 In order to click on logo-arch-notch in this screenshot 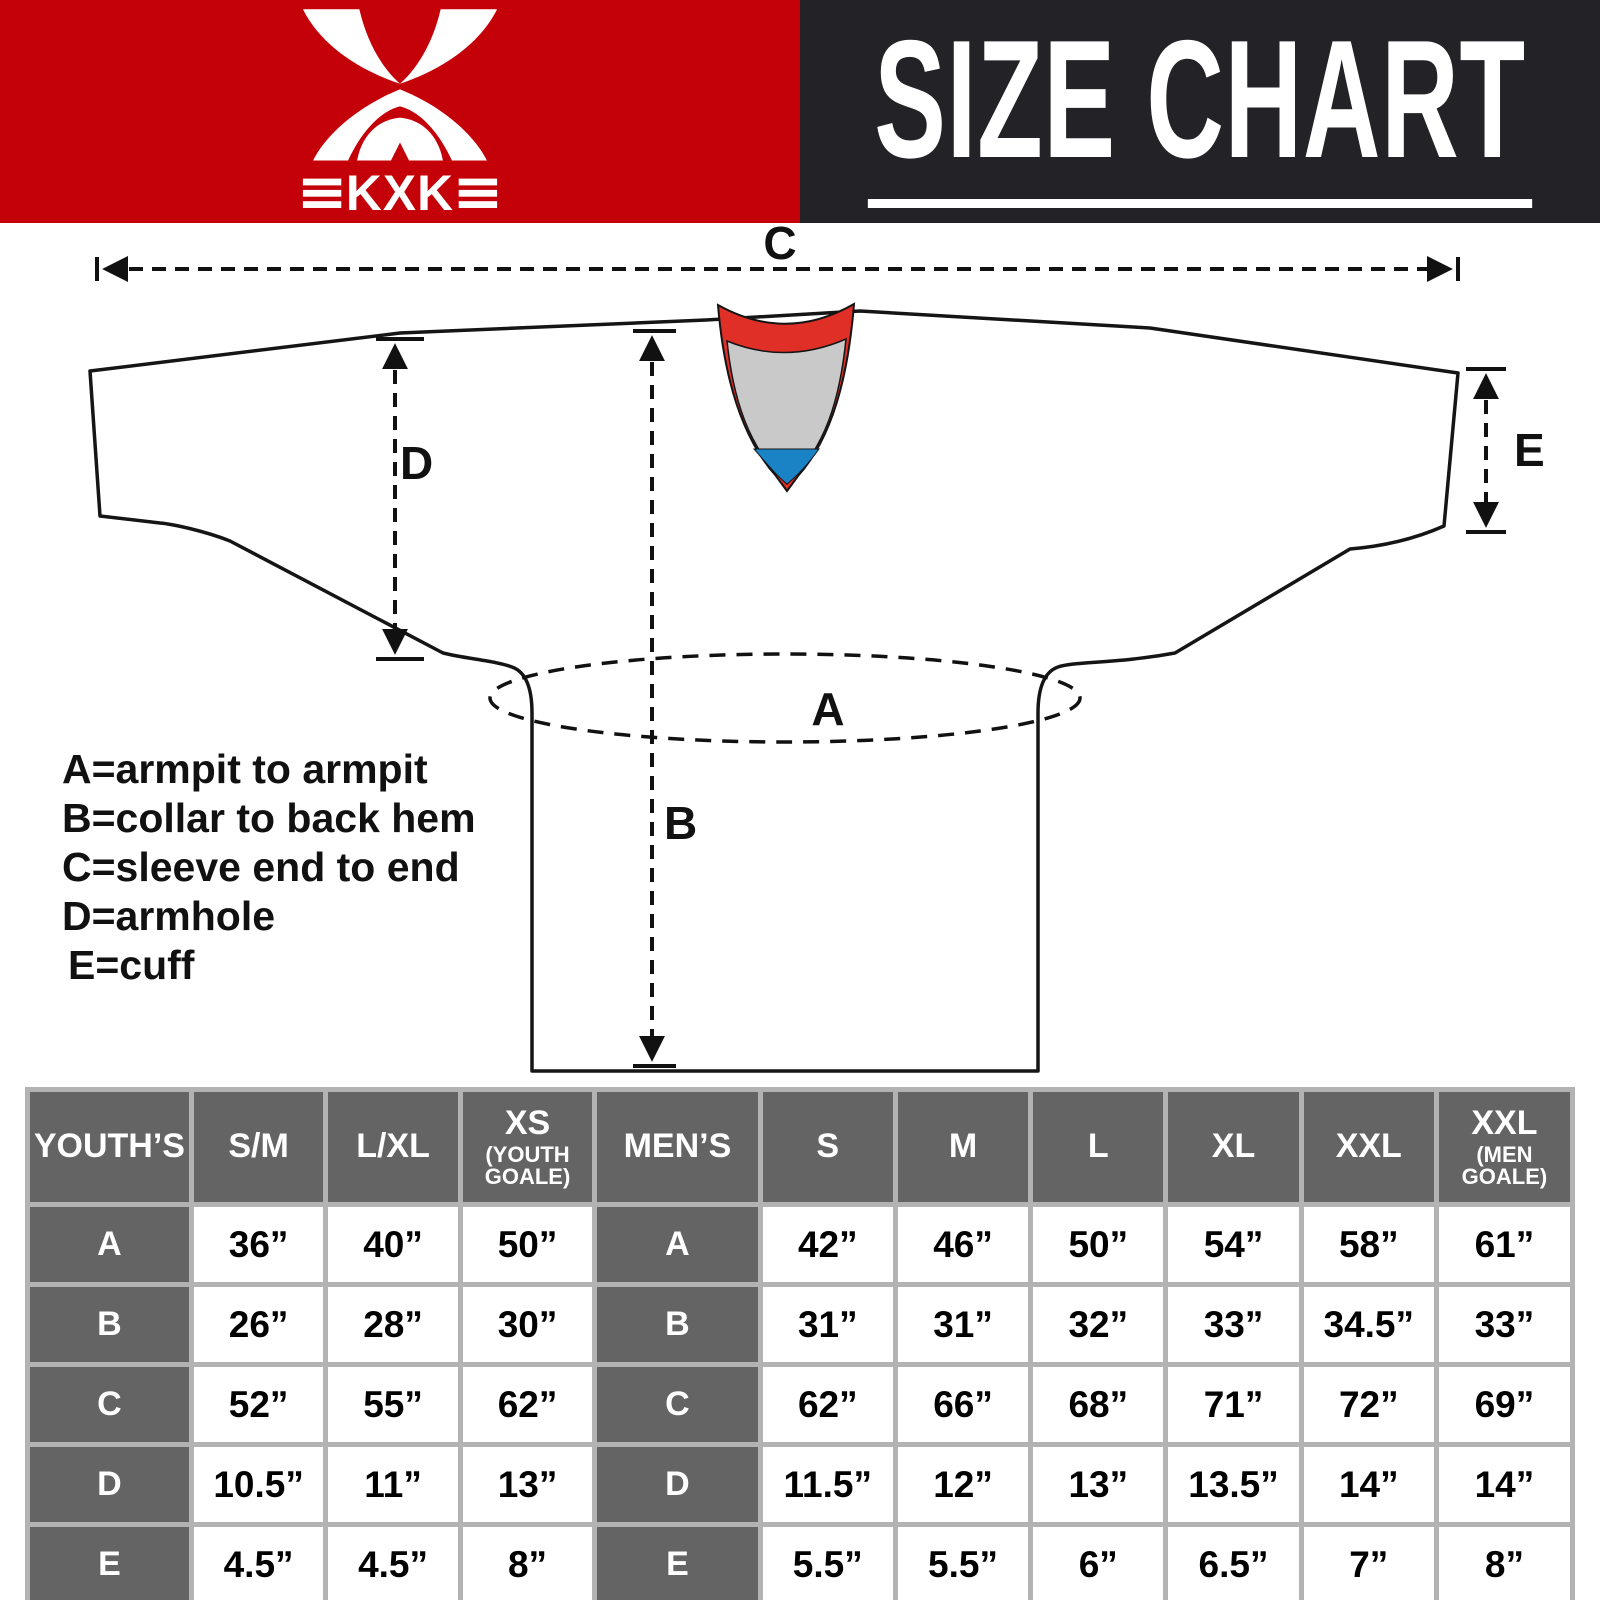, I will do `click(400, 151)`.